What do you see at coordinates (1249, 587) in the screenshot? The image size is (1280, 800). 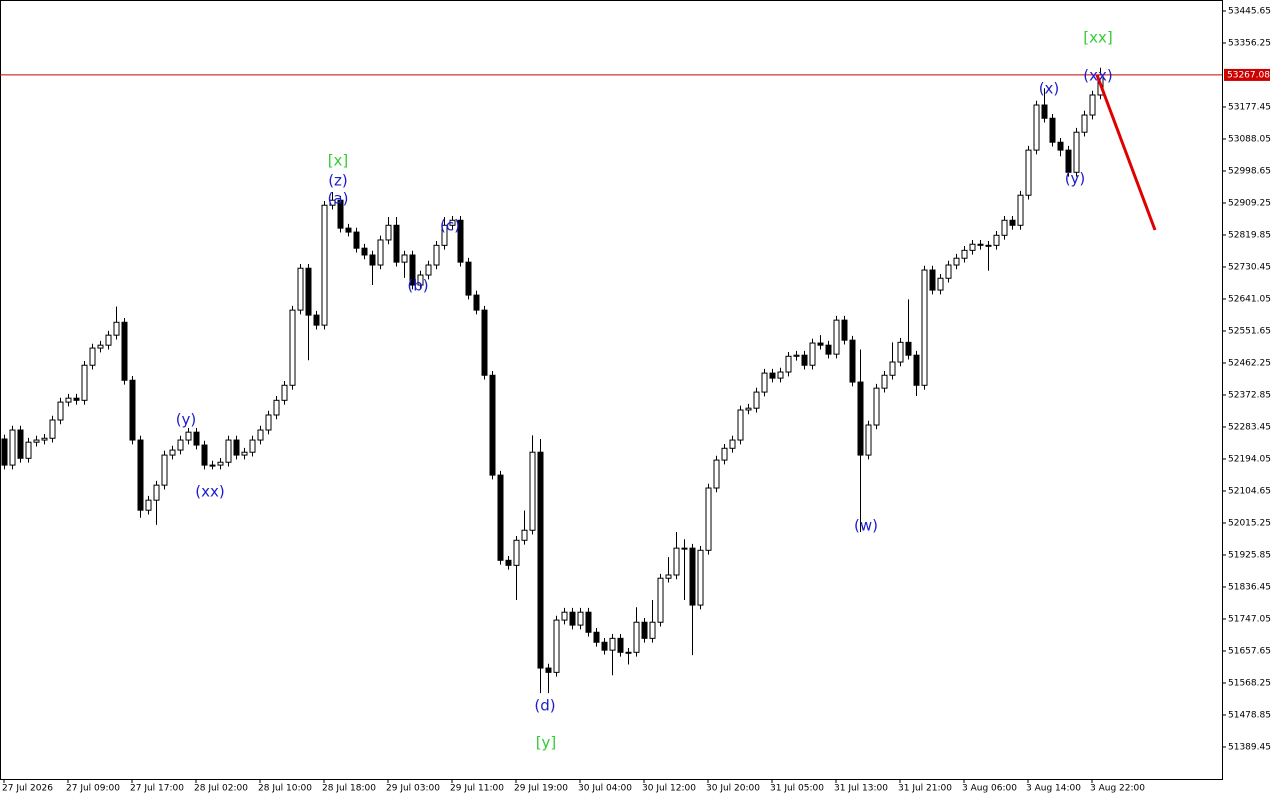 I see `y-tick-label: 51836.45` at bounding box center [1249, 587].